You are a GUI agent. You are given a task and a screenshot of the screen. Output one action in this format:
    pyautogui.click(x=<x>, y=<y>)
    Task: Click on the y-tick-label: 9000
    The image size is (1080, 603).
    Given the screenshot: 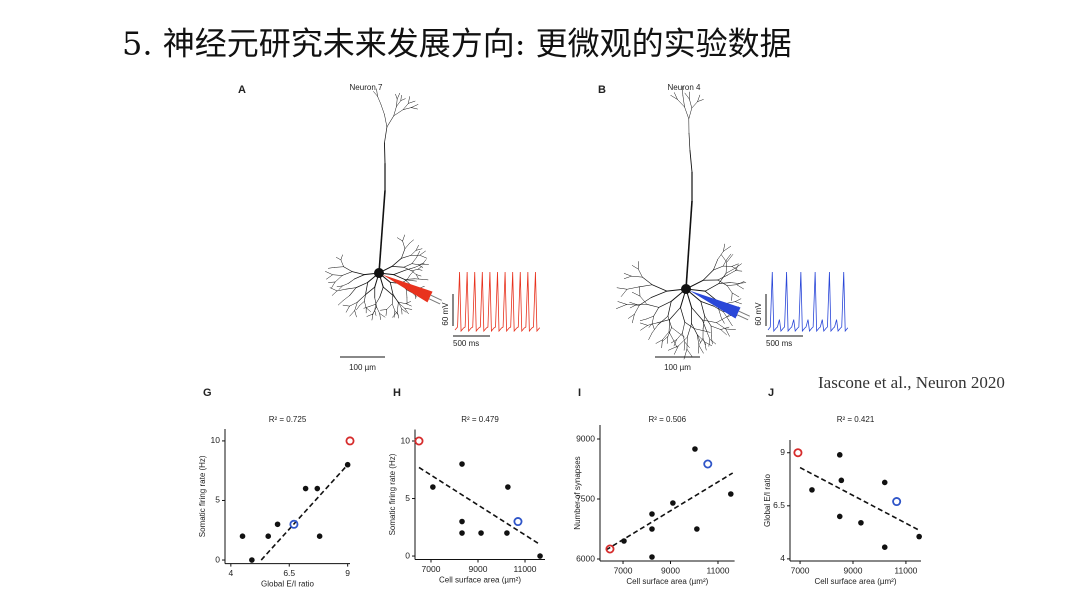 What is the action you would take?
    pyautogui.click(x=585, y=438)
    